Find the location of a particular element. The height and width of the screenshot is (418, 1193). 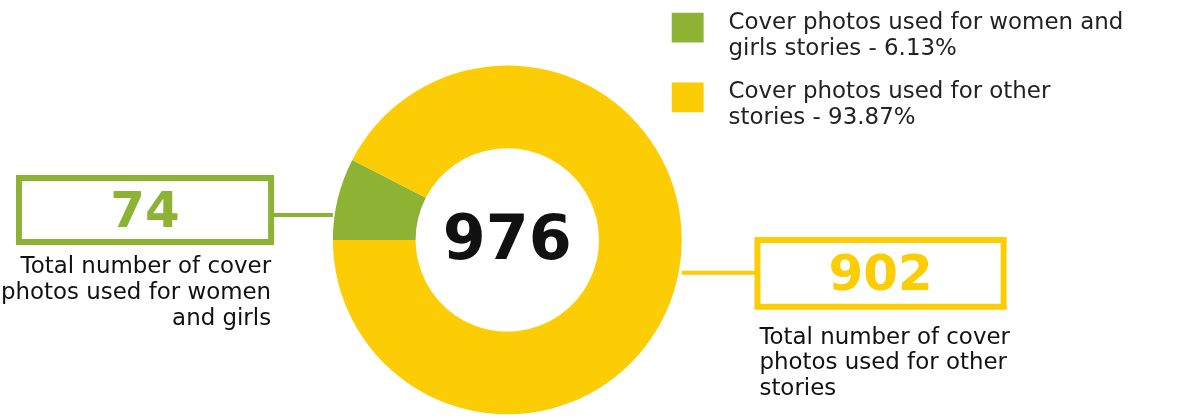

legend-label: Cover photos used for other stories - 93.87% is located at coordinates (889, 103).